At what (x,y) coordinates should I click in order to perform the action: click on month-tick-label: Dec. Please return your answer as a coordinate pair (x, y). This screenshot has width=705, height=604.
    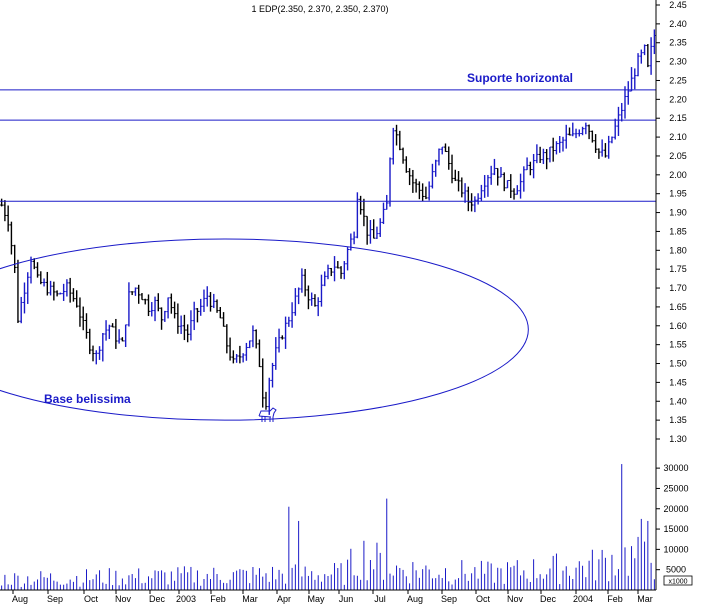
    Looking at the image, I should click on (157, 599).